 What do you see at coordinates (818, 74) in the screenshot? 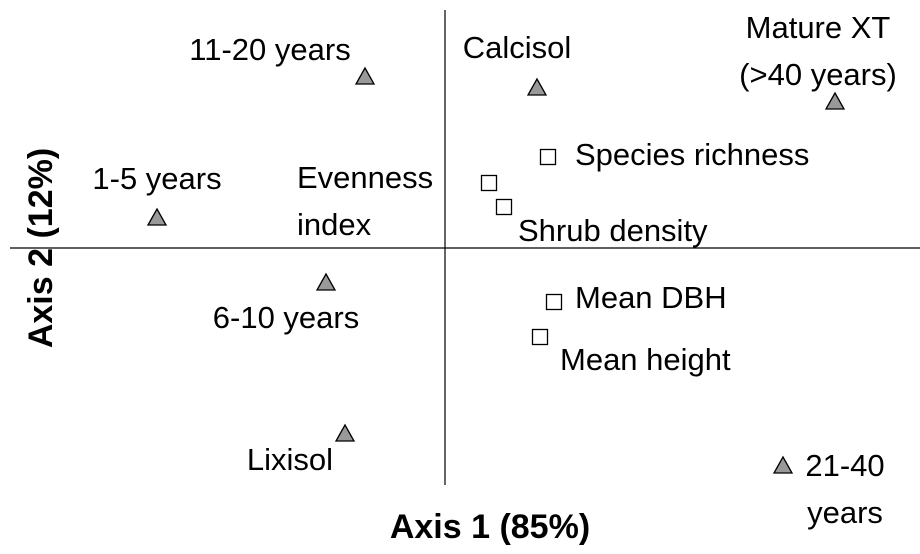
I see `point-label: (>40 years)` at bounding box center [818, 74].